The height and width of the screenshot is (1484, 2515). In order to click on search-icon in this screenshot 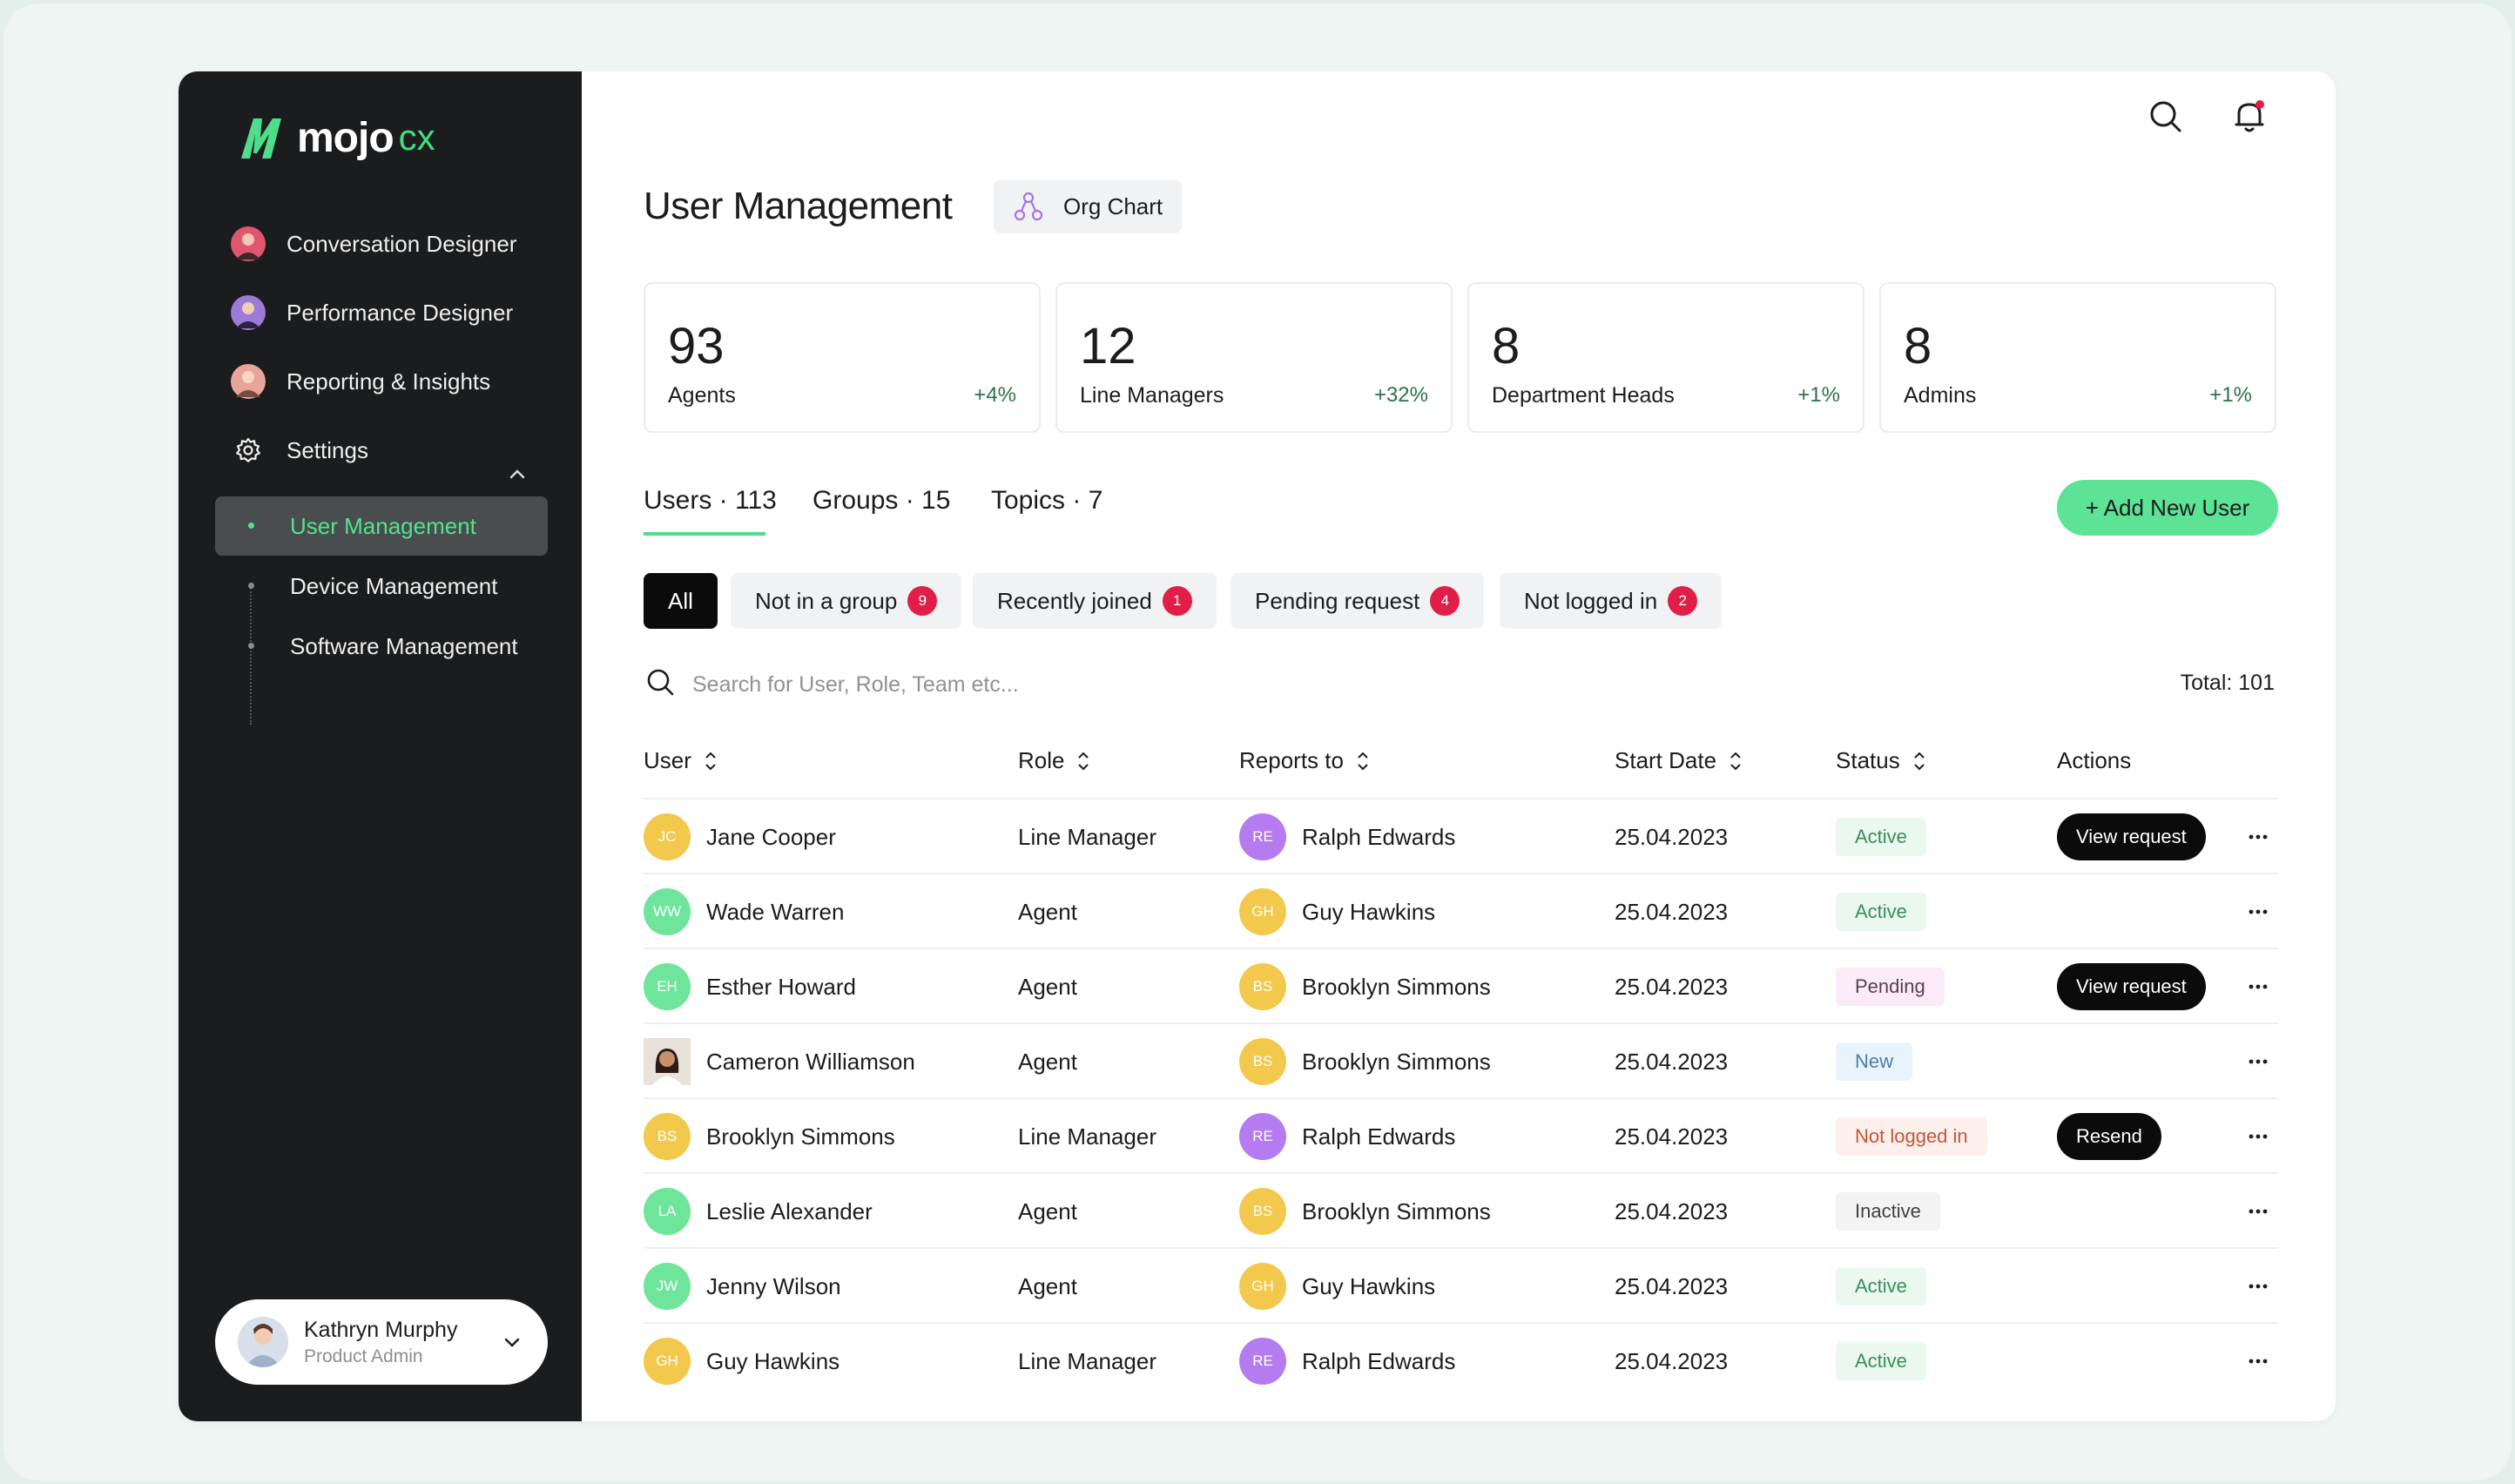, I will do `click(2166, 117)`.